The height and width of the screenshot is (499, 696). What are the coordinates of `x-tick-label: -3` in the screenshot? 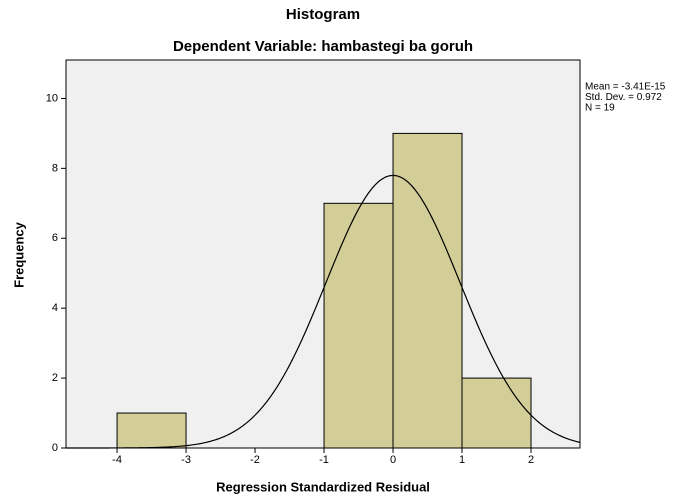 It's located at (186, 460).